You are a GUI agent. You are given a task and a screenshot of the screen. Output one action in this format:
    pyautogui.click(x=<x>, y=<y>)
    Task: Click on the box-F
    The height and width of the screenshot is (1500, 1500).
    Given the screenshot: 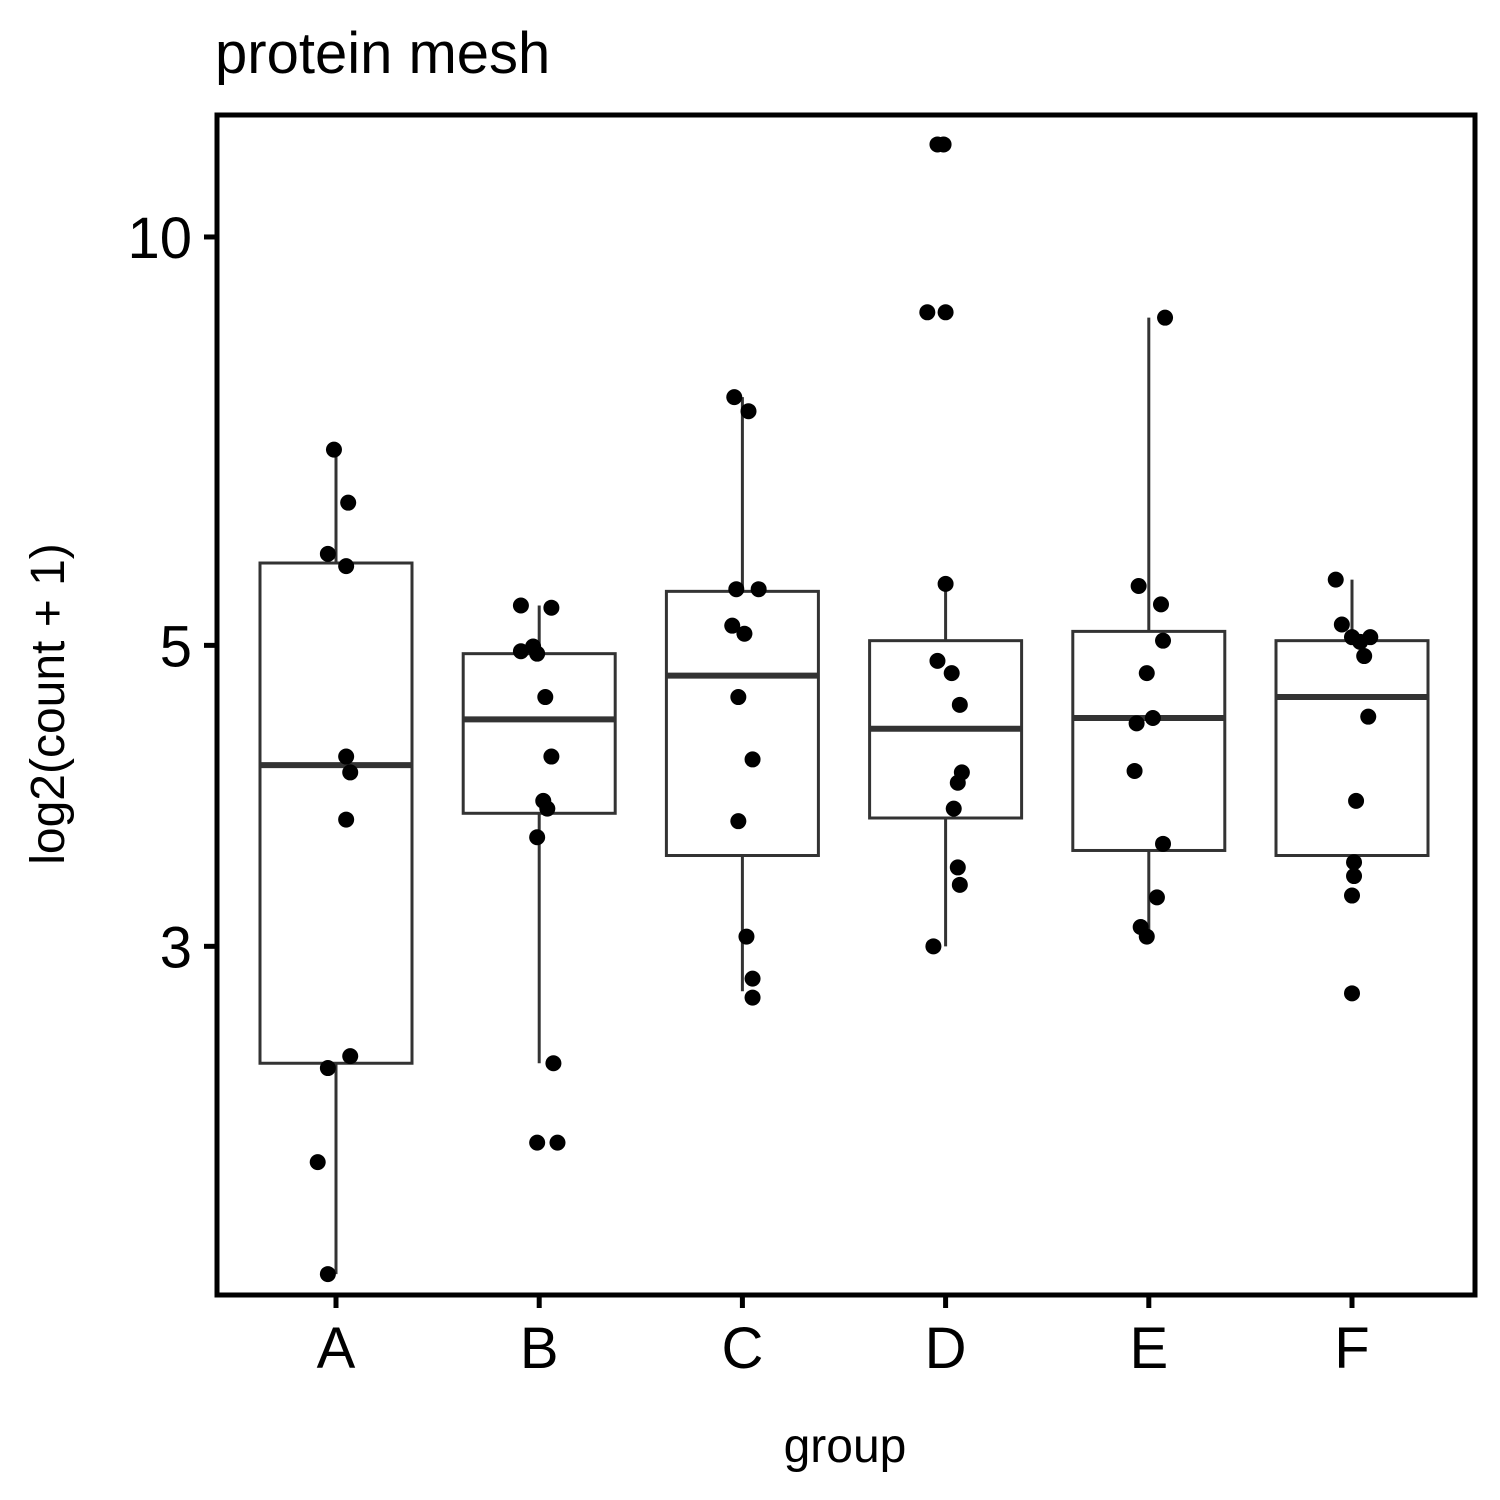 What is the action you would take?
    pyautogui.click(x=1352, y=728)
    